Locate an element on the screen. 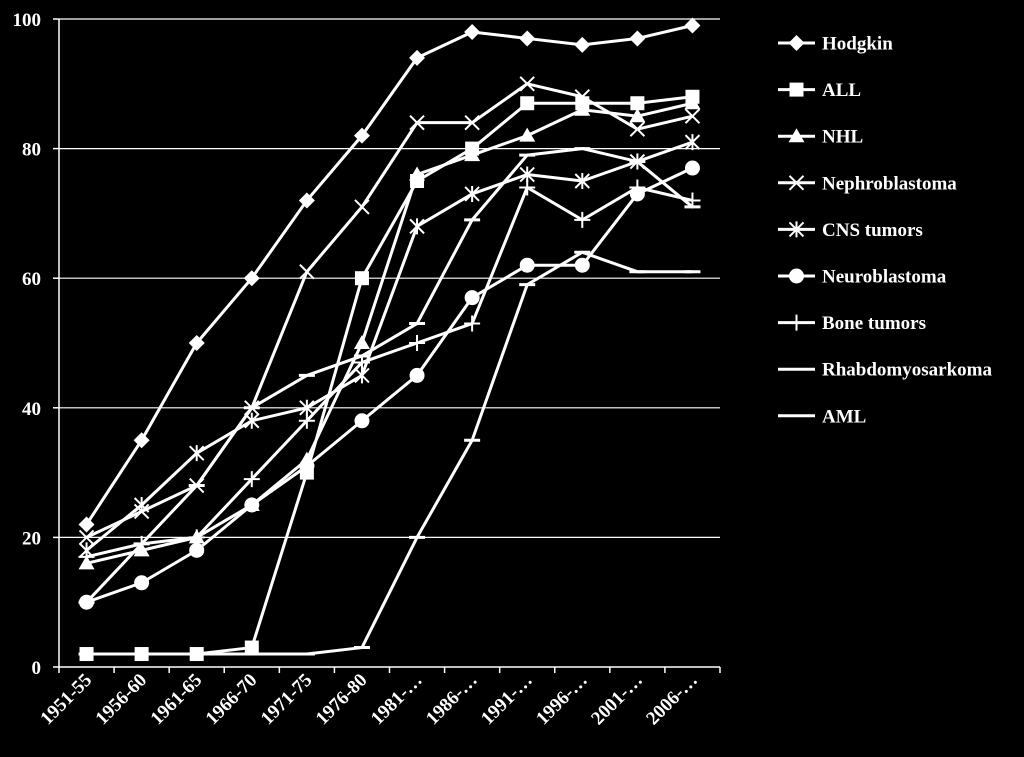  legend-label: AML is located at coordinates (844, 416).